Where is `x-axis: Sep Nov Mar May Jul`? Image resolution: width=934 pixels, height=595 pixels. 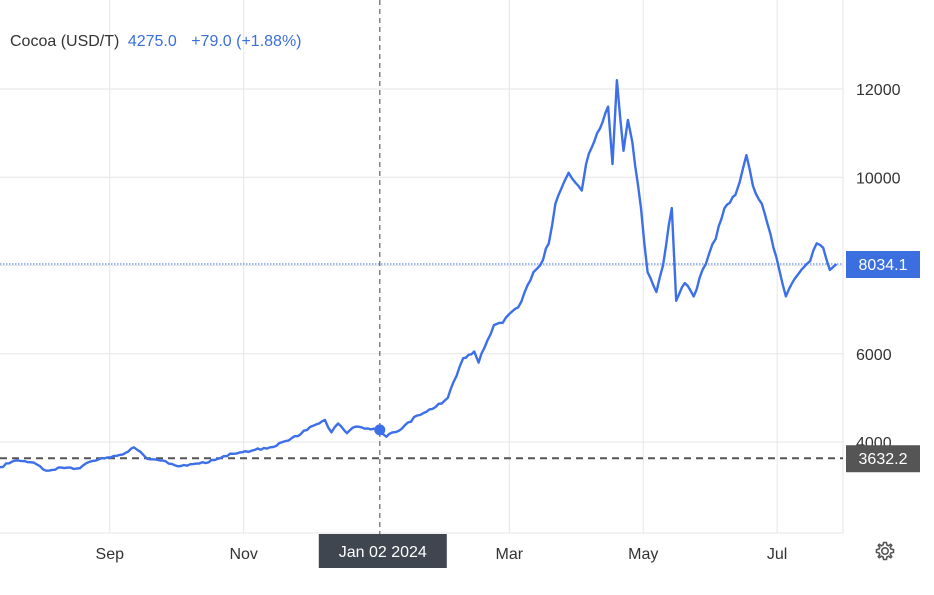
x-axis: Sep Nov Mar May Jul is located at coordinates (442, 554).